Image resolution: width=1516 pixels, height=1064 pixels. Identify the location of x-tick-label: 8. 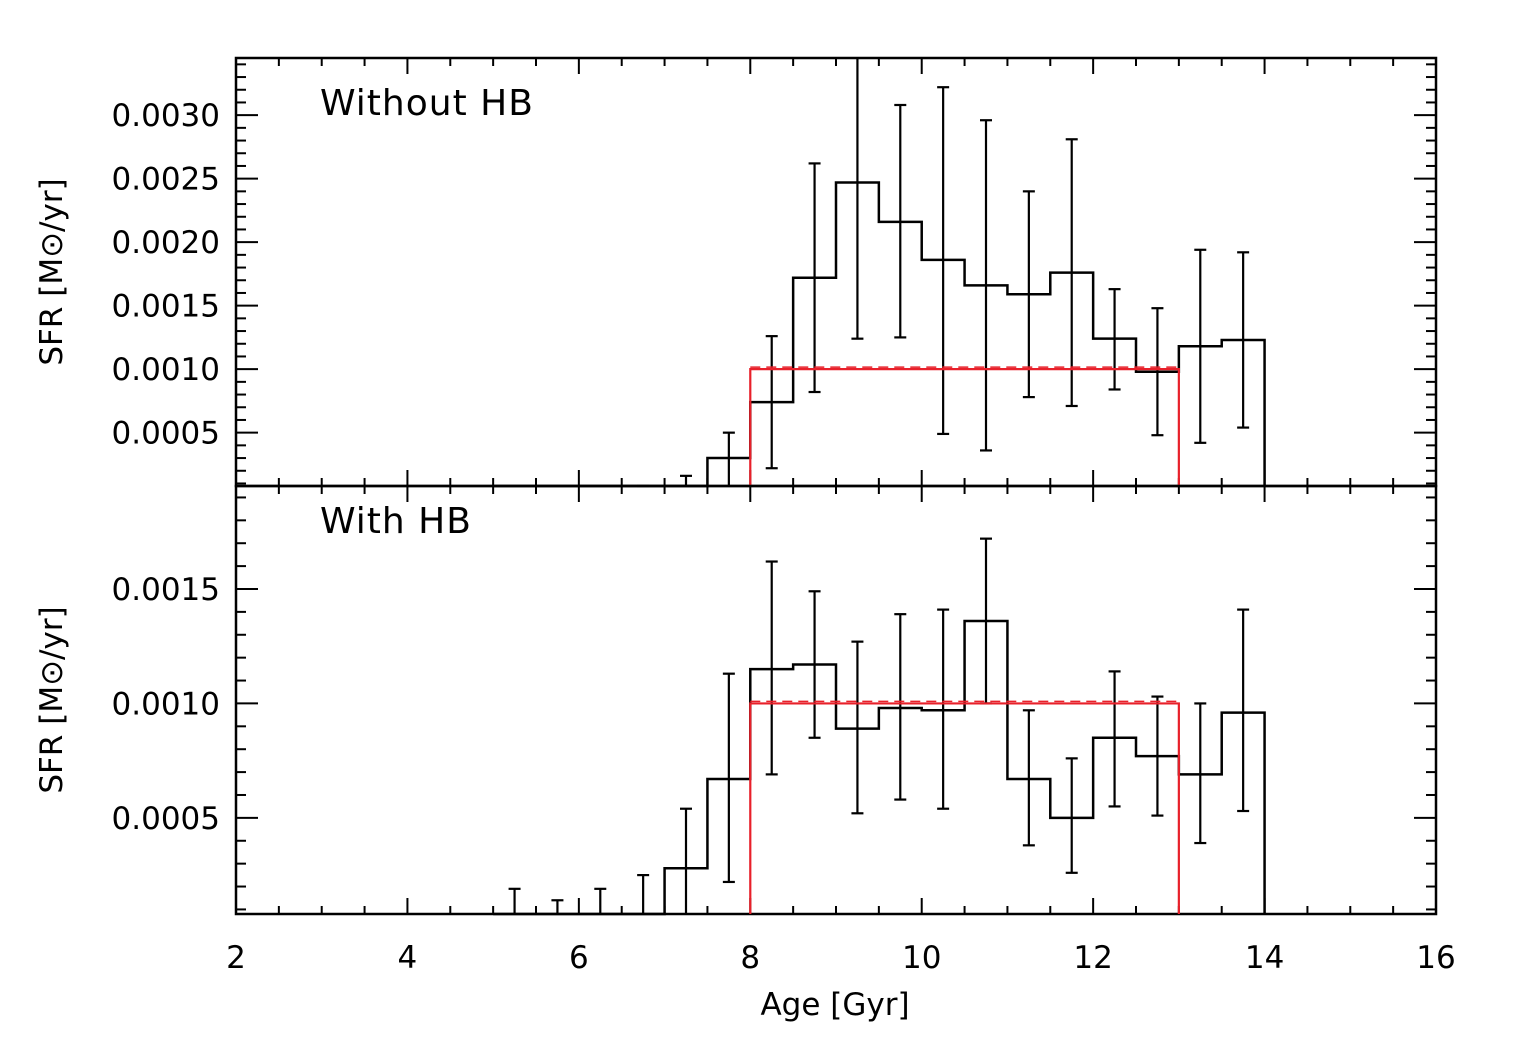
(750, 958).